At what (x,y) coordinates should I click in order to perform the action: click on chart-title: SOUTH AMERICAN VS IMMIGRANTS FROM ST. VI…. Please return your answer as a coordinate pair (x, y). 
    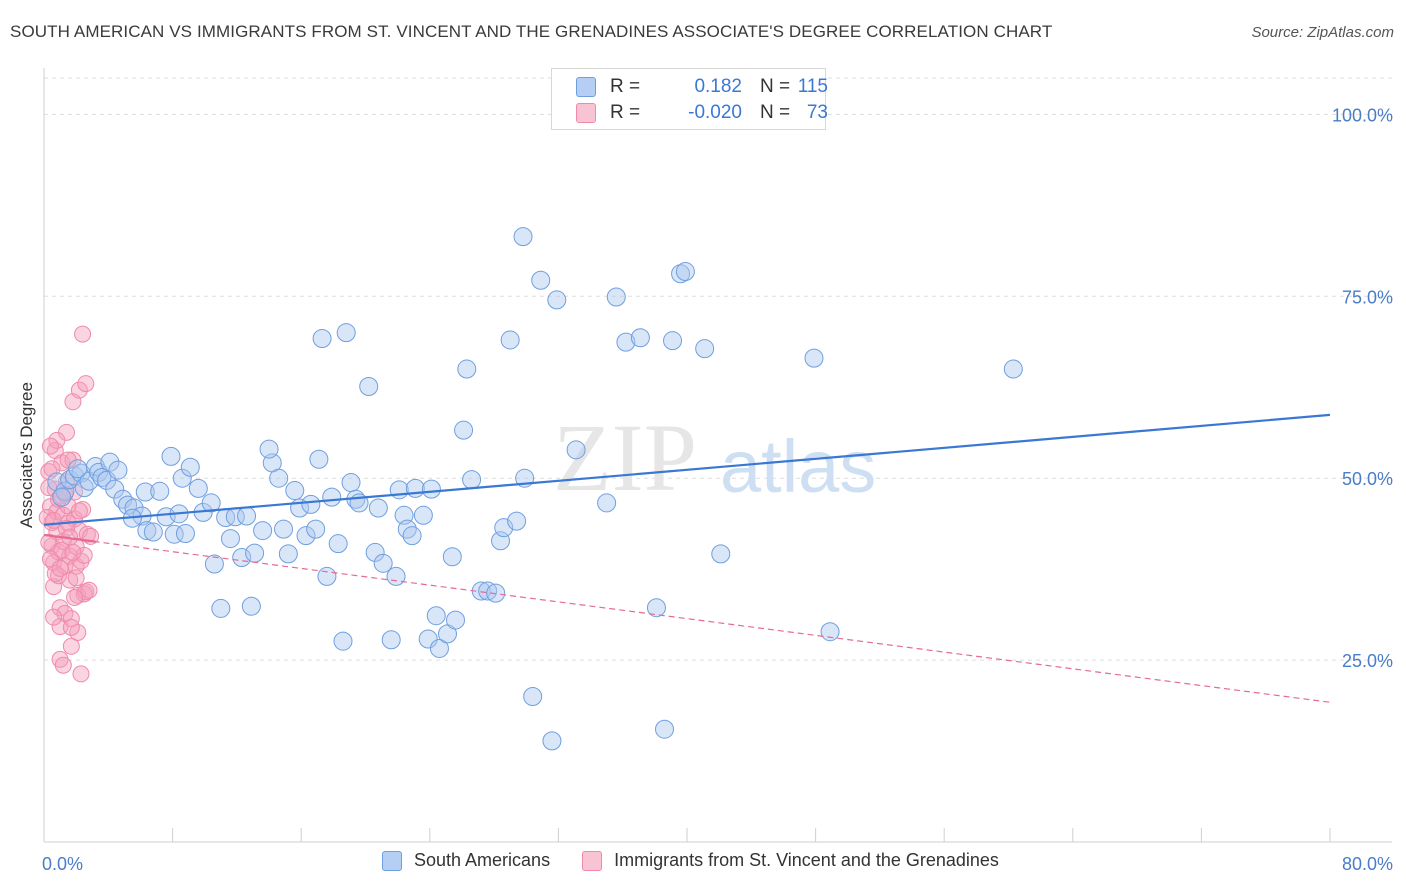
    Looking at the image, I should click on (531, 31).